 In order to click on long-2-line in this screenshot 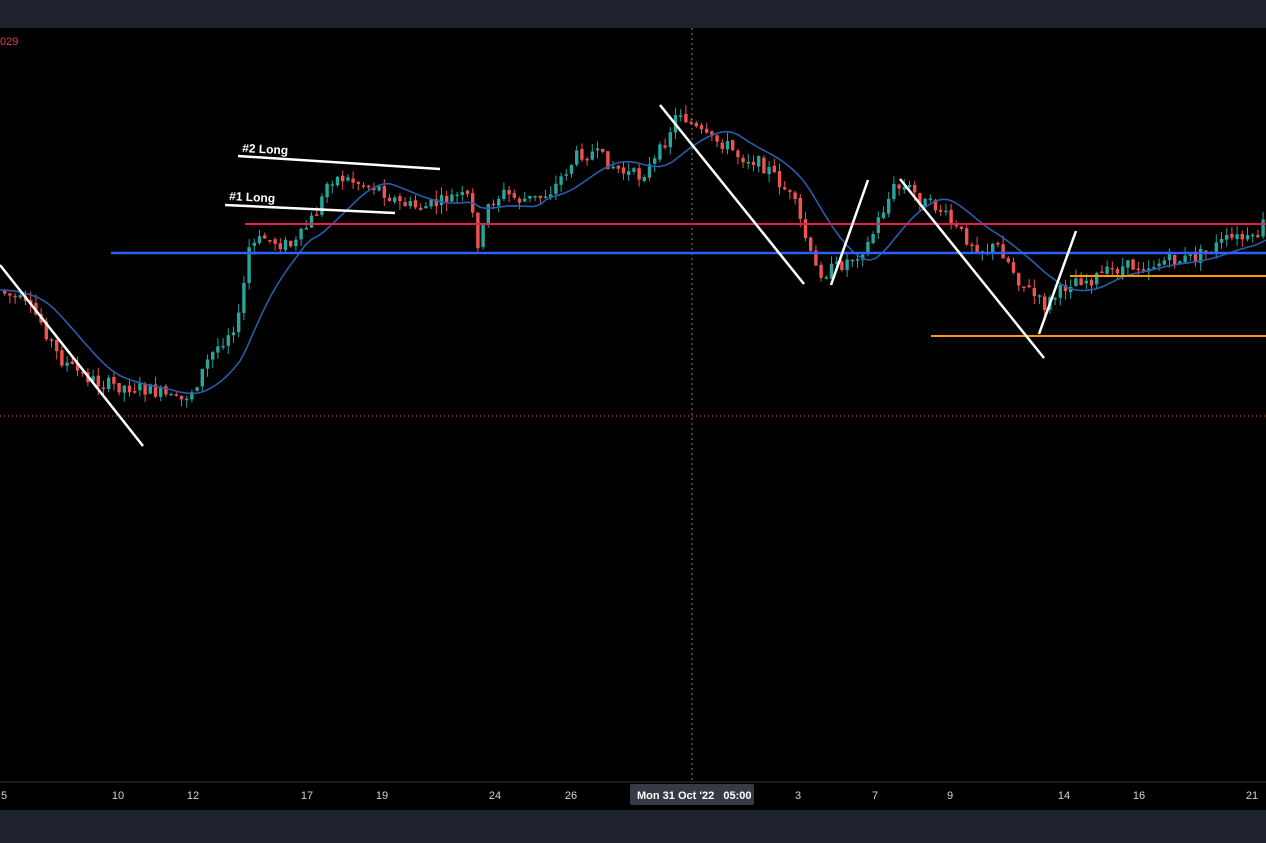, I will do `click(339, 162)`.